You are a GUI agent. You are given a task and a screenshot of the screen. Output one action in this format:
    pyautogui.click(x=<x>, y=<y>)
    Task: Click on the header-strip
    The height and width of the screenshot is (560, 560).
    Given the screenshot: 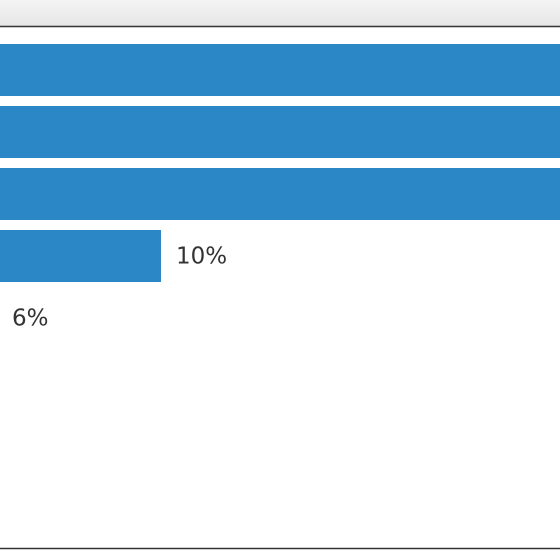 What is the action you would take?
    pyautogui.click(x=280, y=13)
    